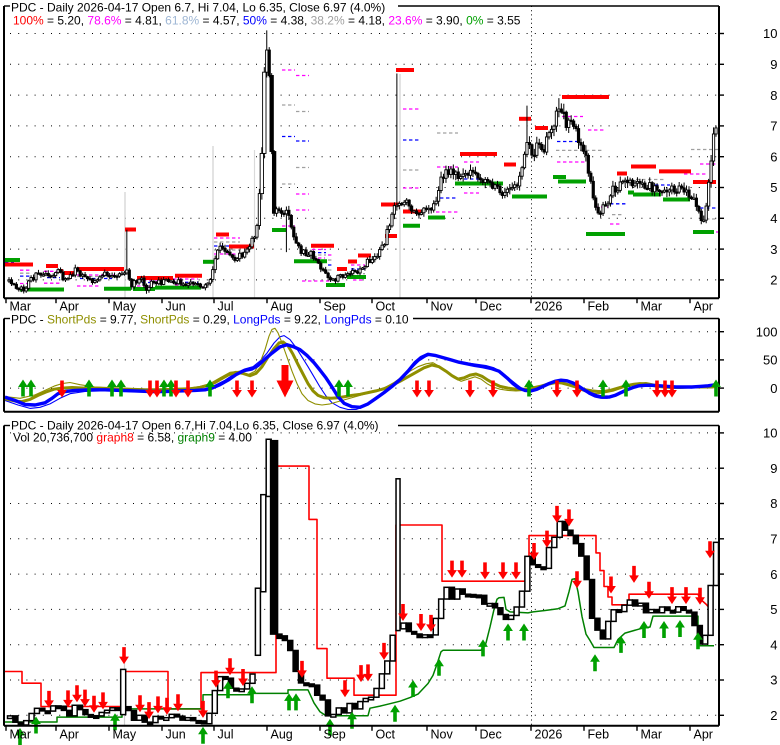 This screenshot has height=745, width=780. What do you see at coordinates (770, 360) in the screenshot?
I see `svg-text: 50` at bounding box center [770, 360].